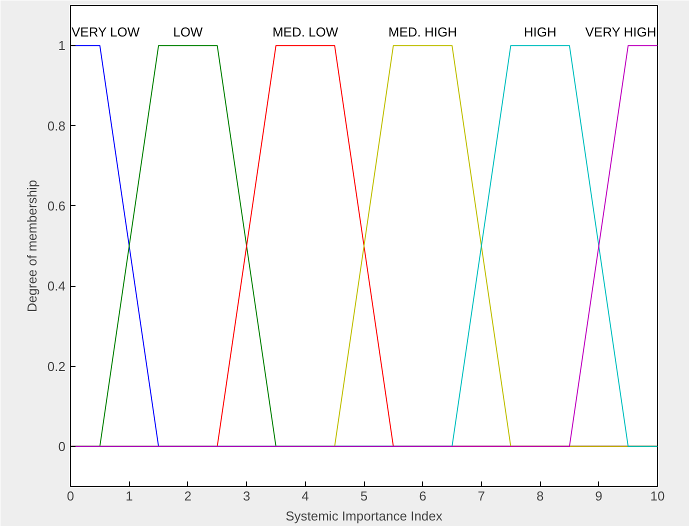 The image size is (689, 526). Describe the element at coordinates (56, 366) in the screenshot. I see `y-tick-label: 0.2` at that location.